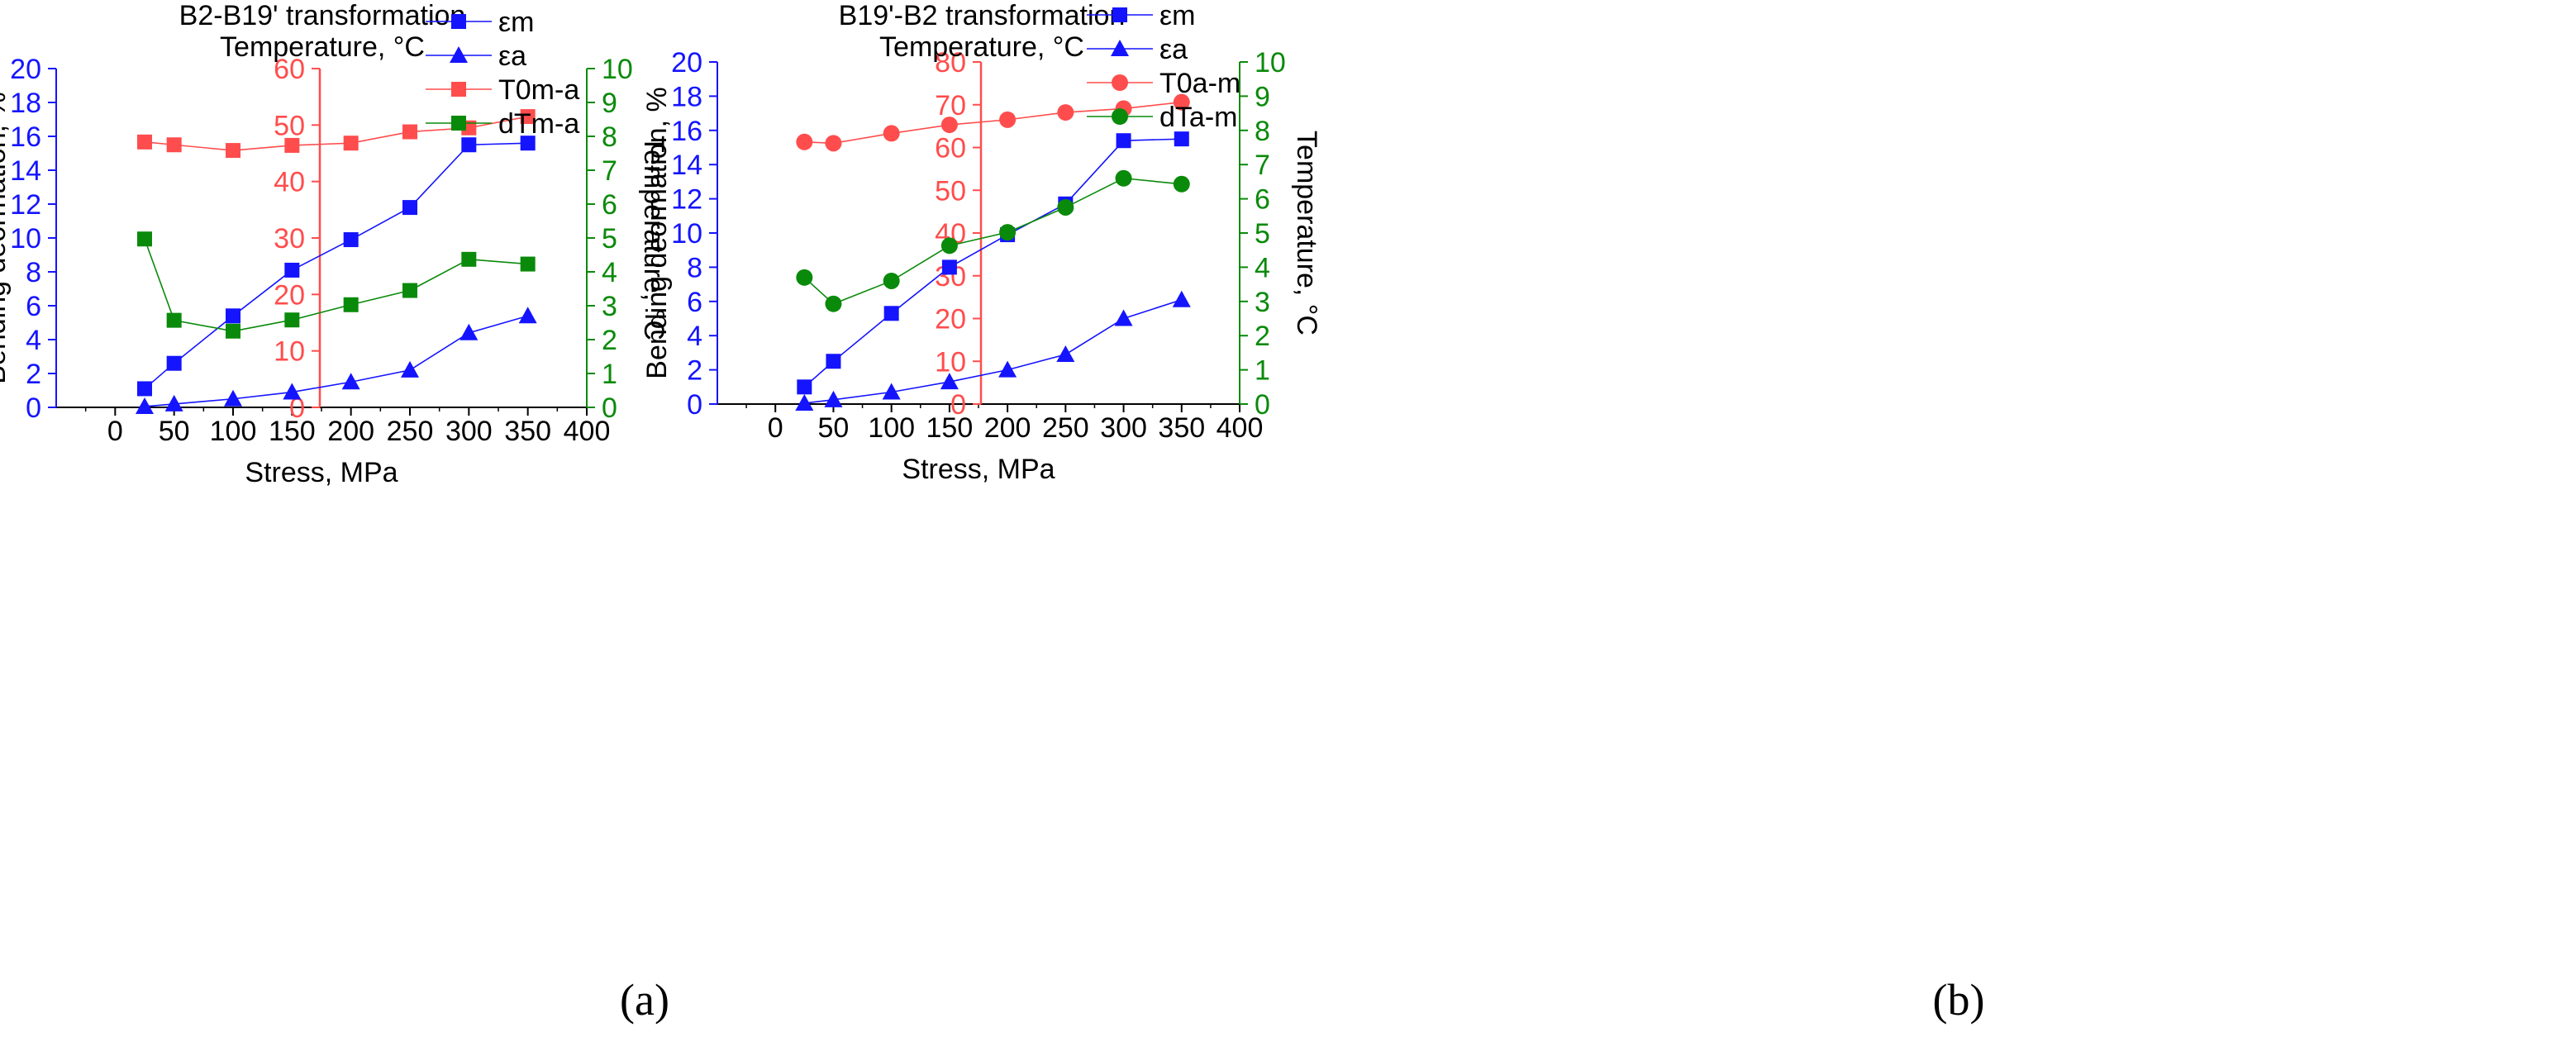 This screenshot has width=2576, height=1037. Describe the element at coordinates (686, 131) in the screenshot. I see `left-tick-label: 16` at that location.